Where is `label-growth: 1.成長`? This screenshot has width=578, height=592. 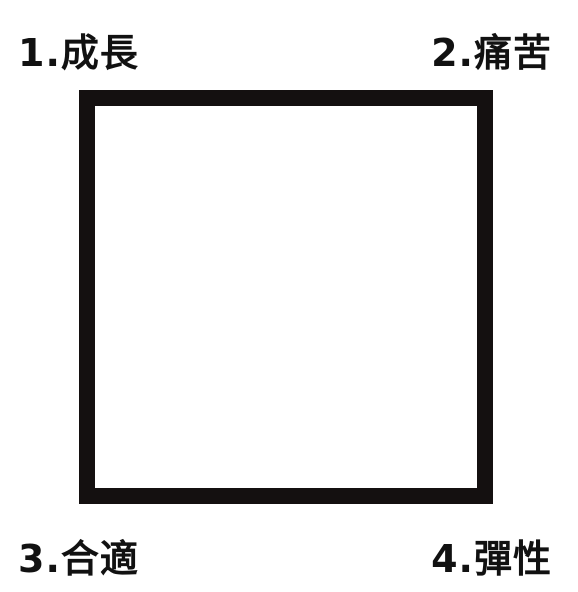 label-growth: 1.成長 is located at coordinates (78, 53).